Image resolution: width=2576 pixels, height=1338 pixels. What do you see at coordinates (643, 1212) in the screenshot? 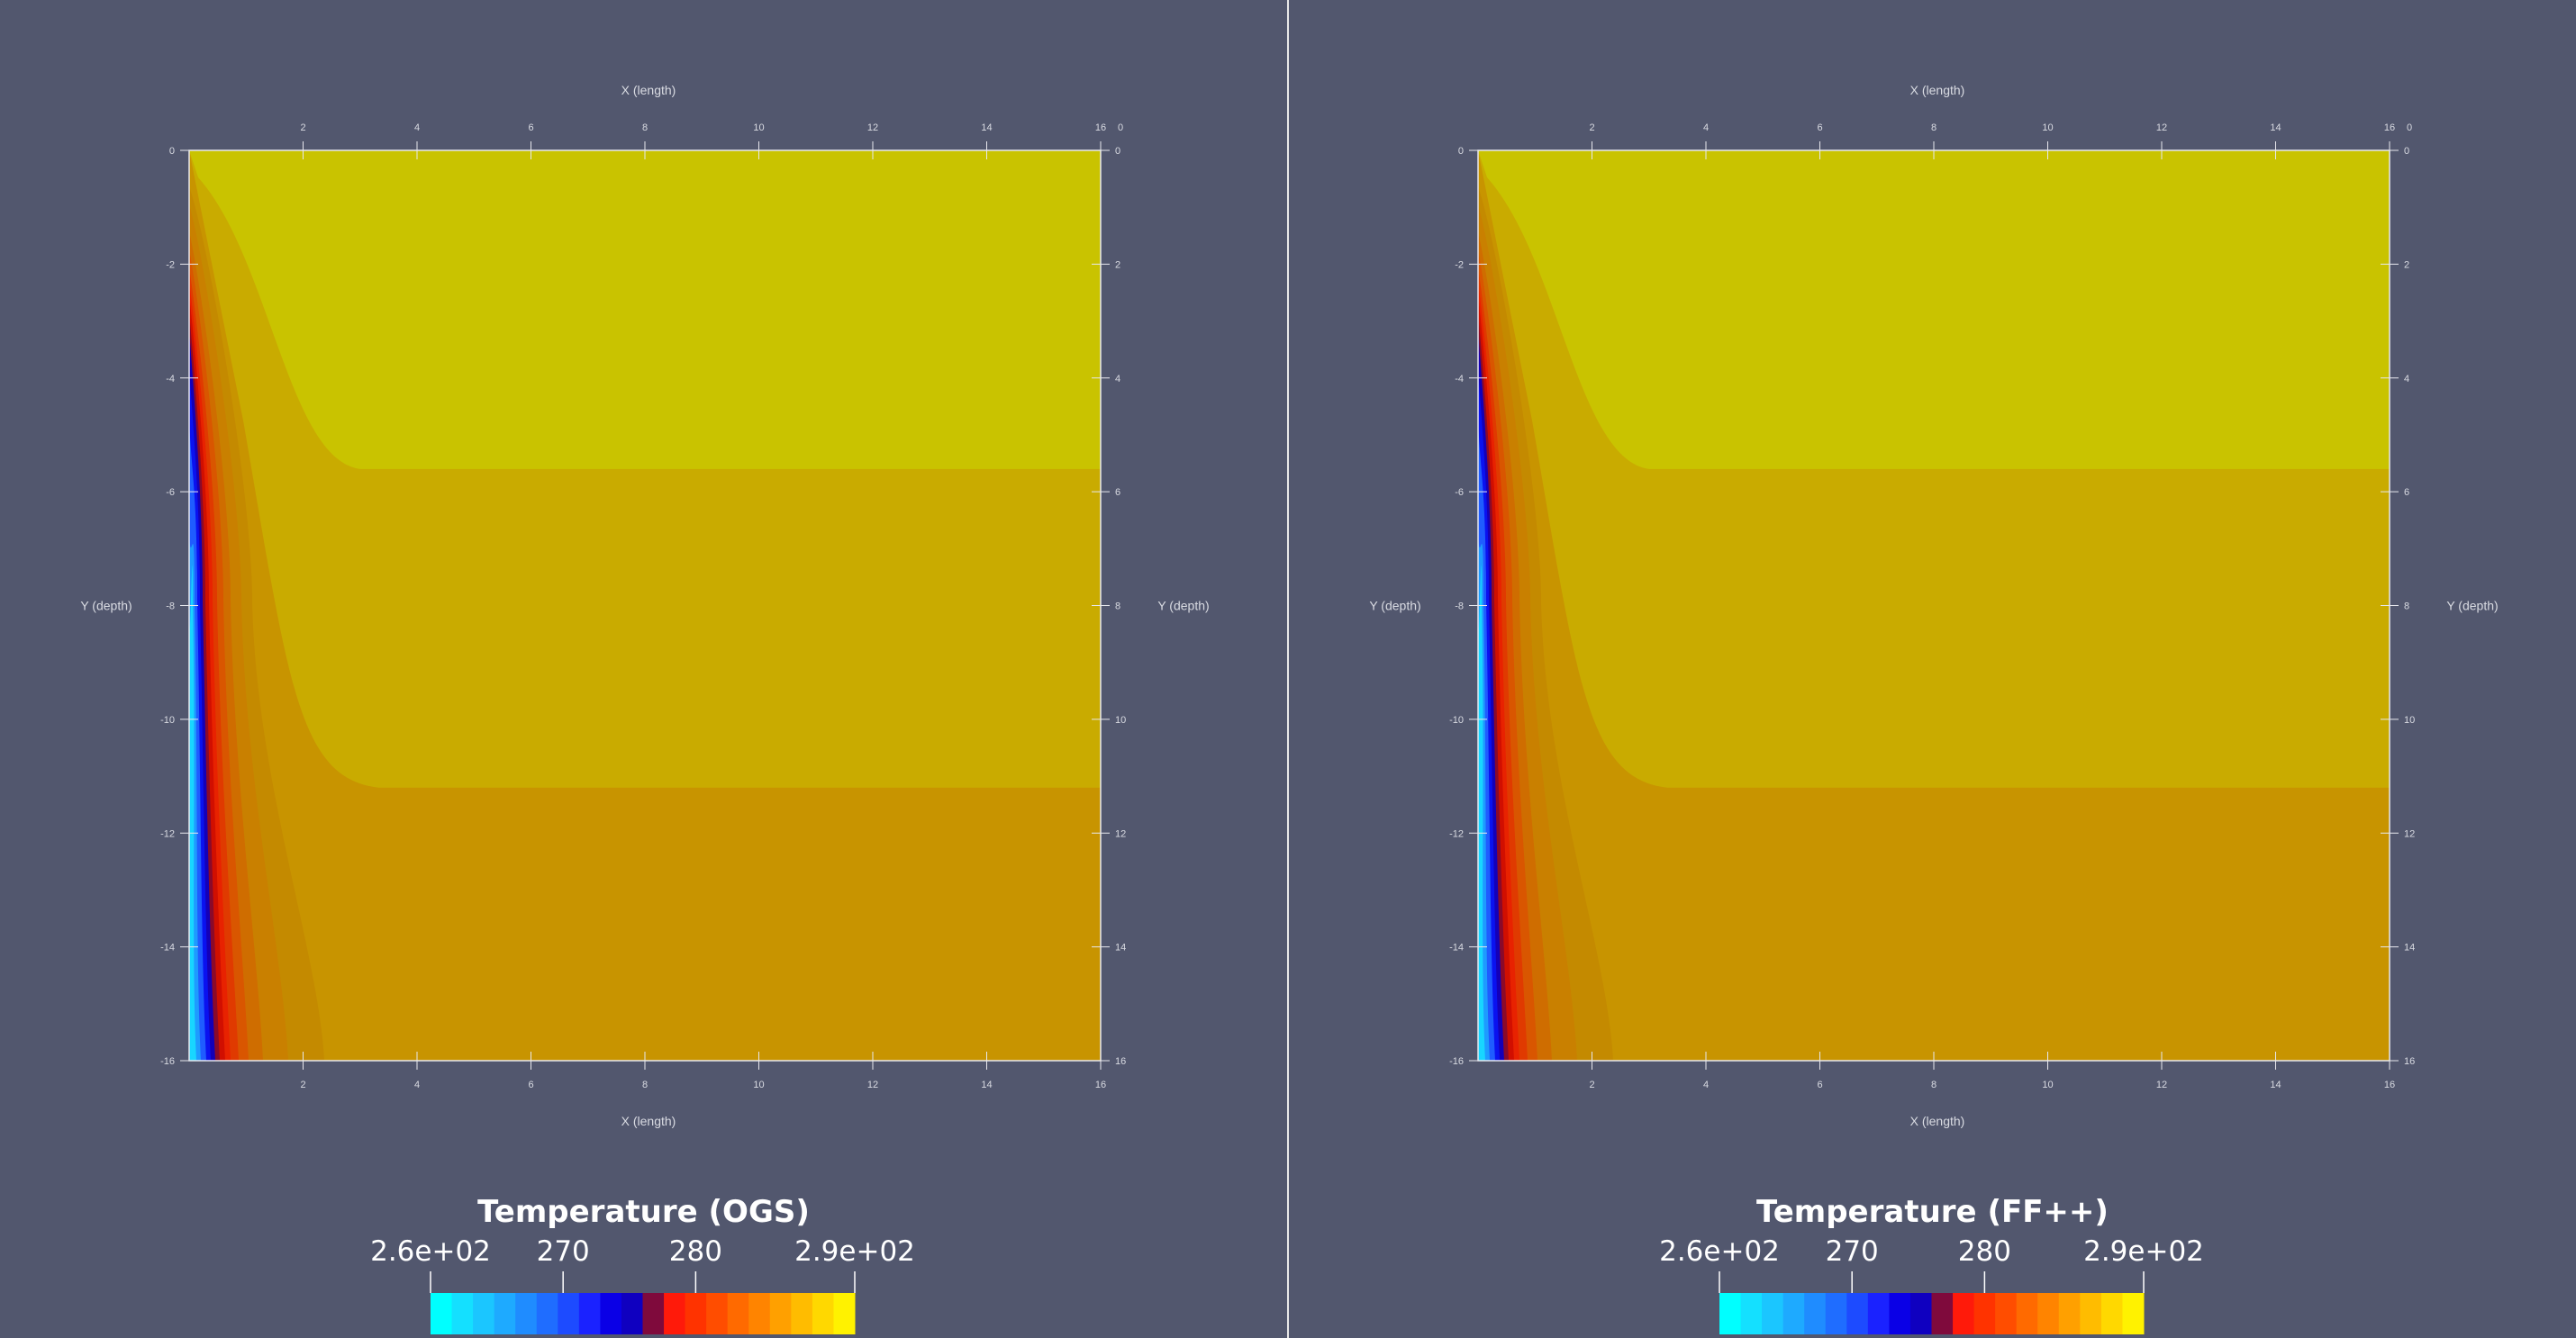
I see `colorbar-title: Temperature (OGS)` at bounding box center [643, 1212].